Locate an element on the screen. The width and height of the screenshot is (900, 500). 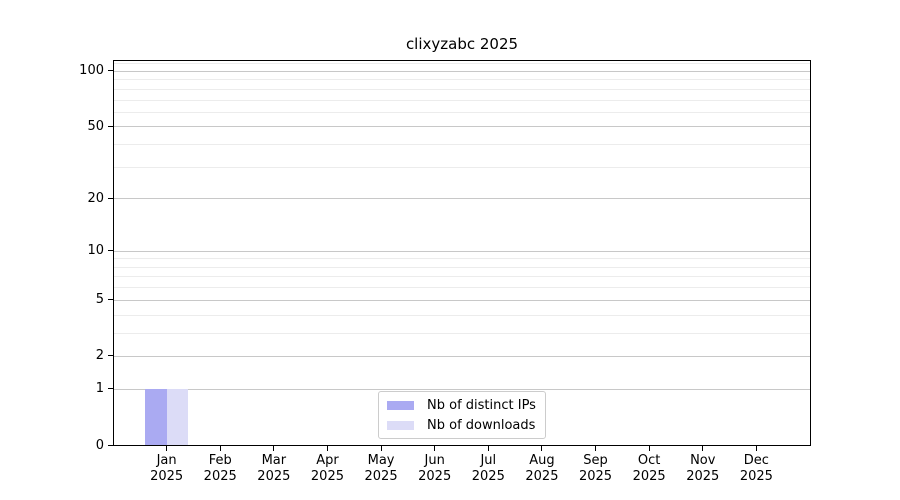
legend: Nb of distinct IPs Nb of downloads is located at coordinates (462, 415).